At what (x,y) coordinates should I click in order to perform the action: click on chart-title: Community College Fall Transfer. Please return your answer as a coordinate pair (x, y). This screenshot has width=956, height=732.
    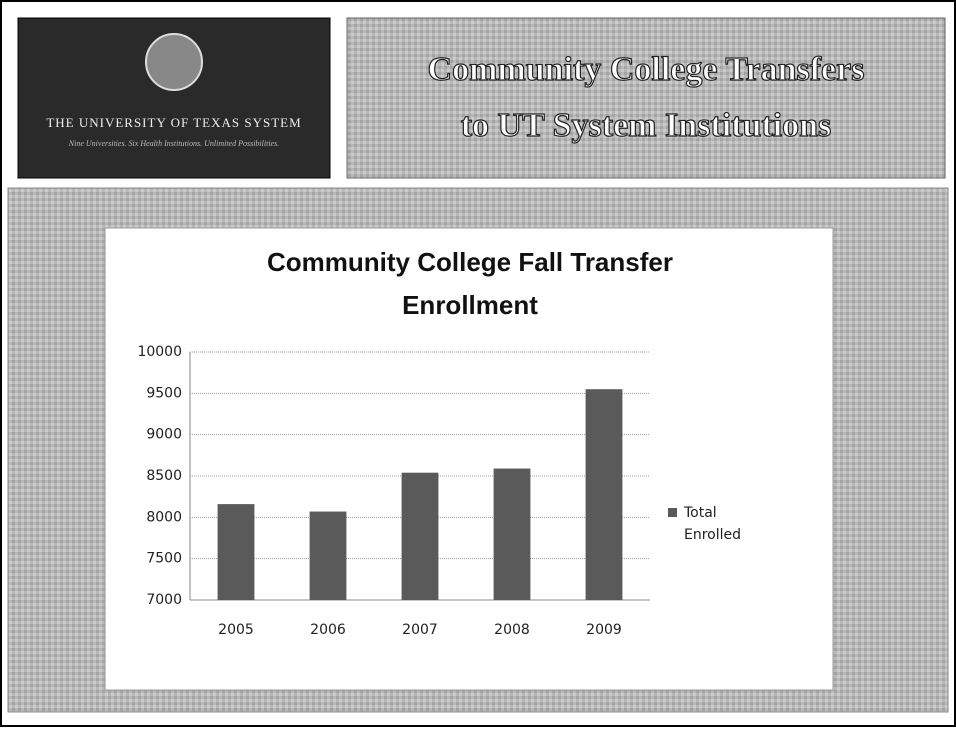
    Looking at the image, I should click on (470, 262).